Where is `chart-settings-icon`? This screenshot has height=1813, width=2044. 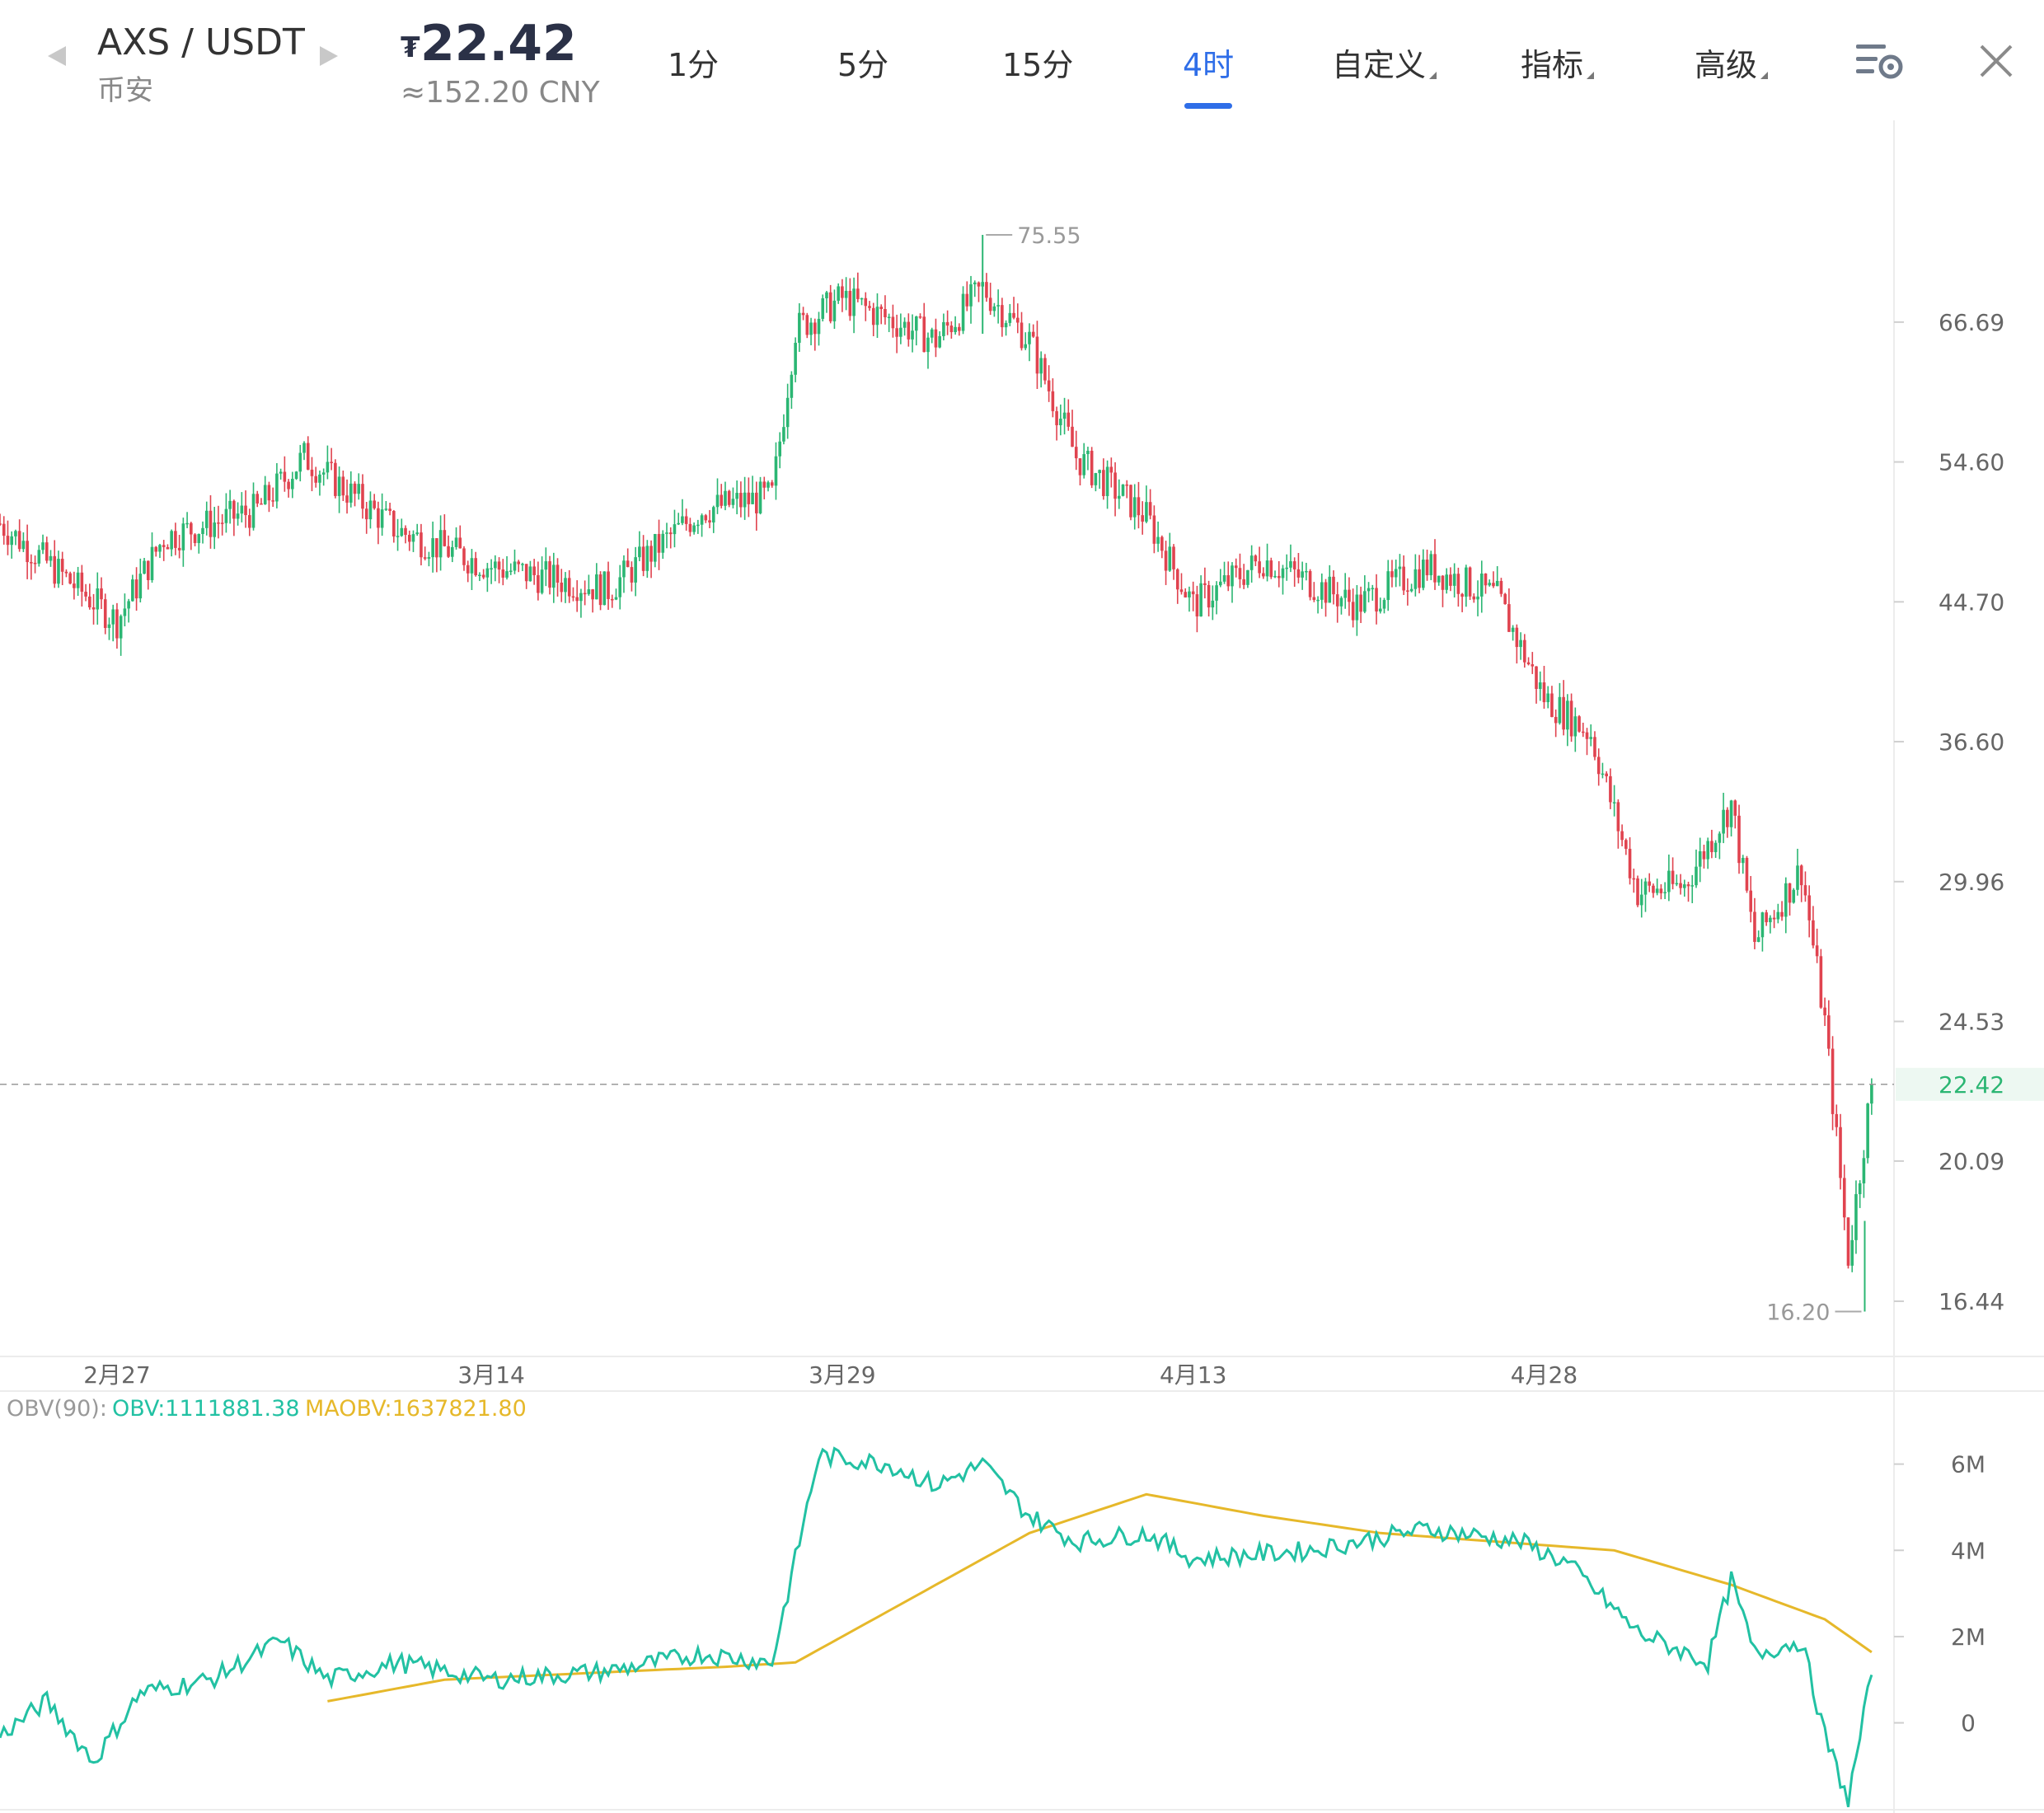
chart-settings-icon is located at coordinates (1880, 62).